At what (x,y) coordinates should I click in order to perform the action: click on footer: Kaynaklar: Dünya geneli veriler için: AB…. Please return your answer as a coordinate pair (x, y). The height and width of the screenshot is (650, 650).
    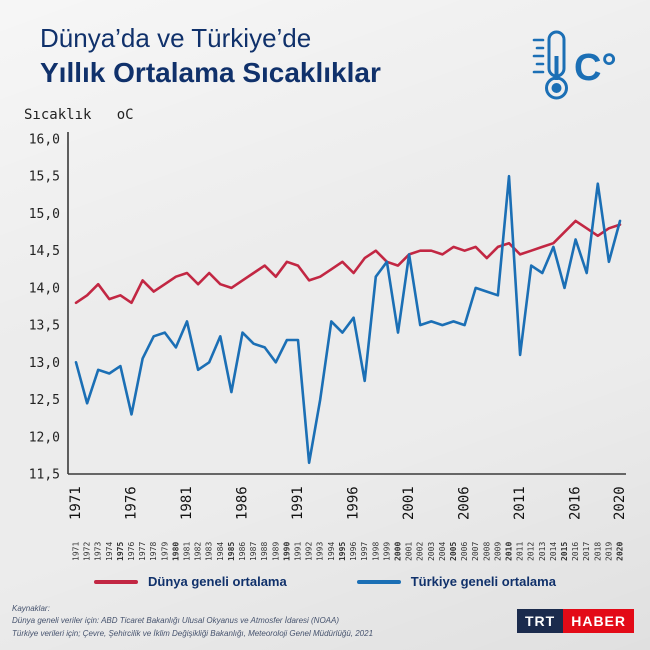
    Looking at the image, I should click on (325, 616).